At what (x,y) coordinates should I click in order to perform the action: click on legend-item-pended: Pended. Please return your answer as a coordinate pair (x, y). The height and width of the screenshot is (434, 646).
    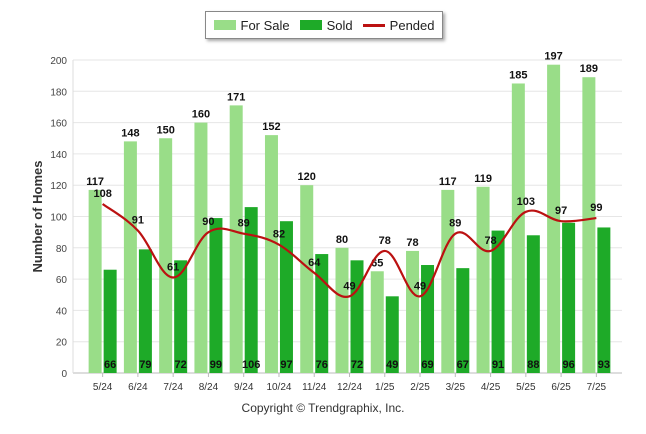
    Looking at the image, I should click on (398, 25).